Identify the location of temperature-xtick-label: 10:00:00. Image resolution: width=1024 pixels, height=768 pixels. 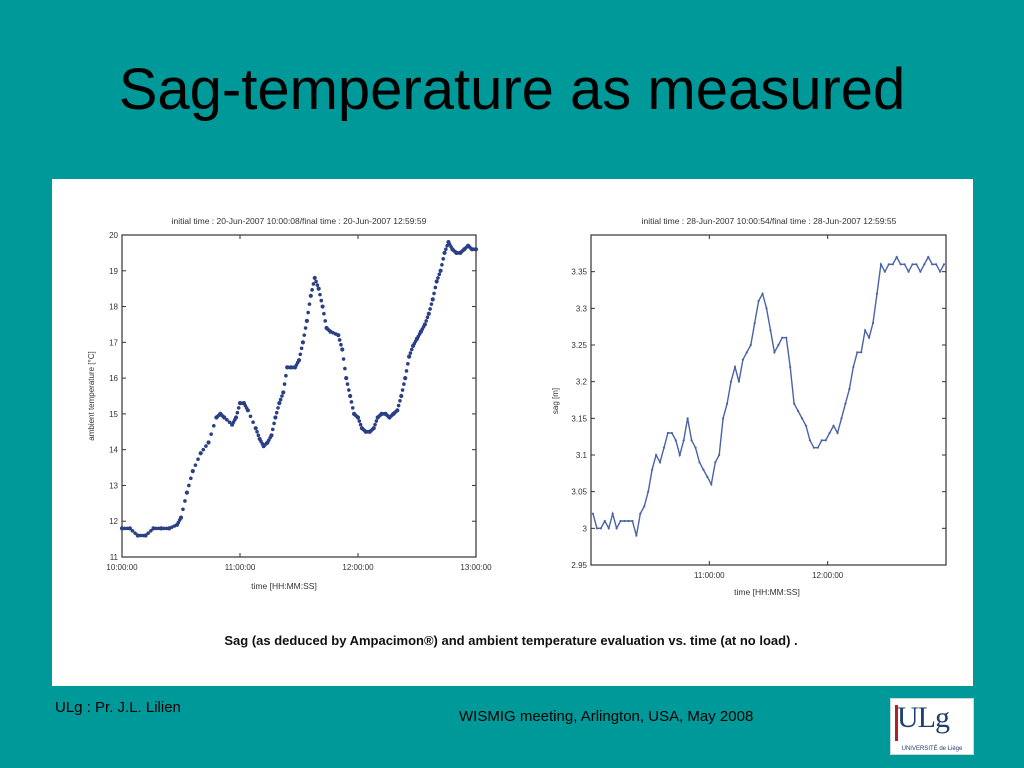
(122, 567).